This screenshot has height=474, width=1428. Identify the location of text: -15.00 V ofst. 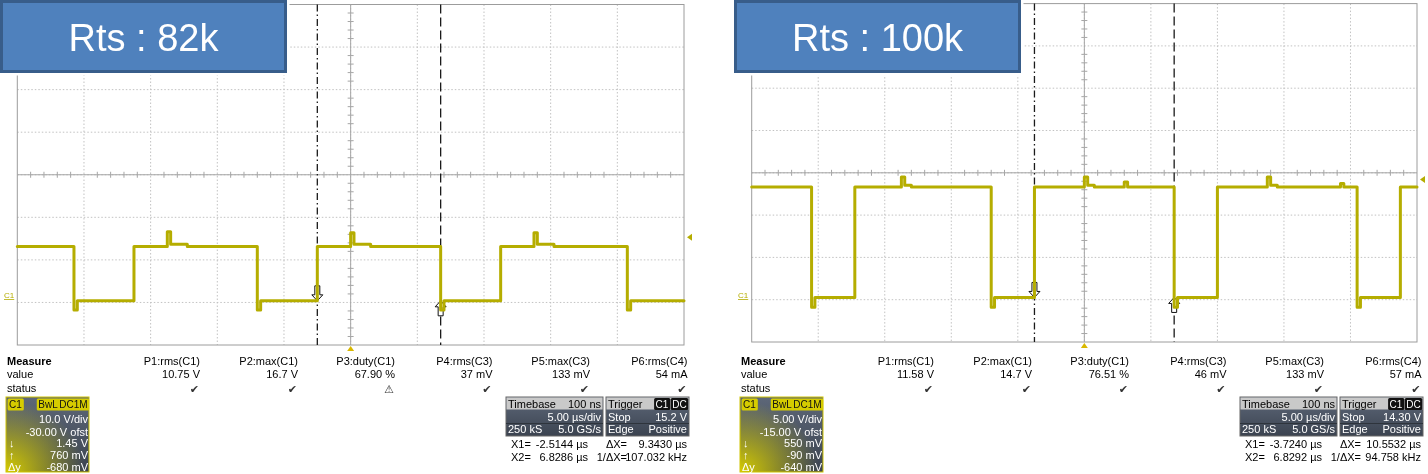
(790, 431).